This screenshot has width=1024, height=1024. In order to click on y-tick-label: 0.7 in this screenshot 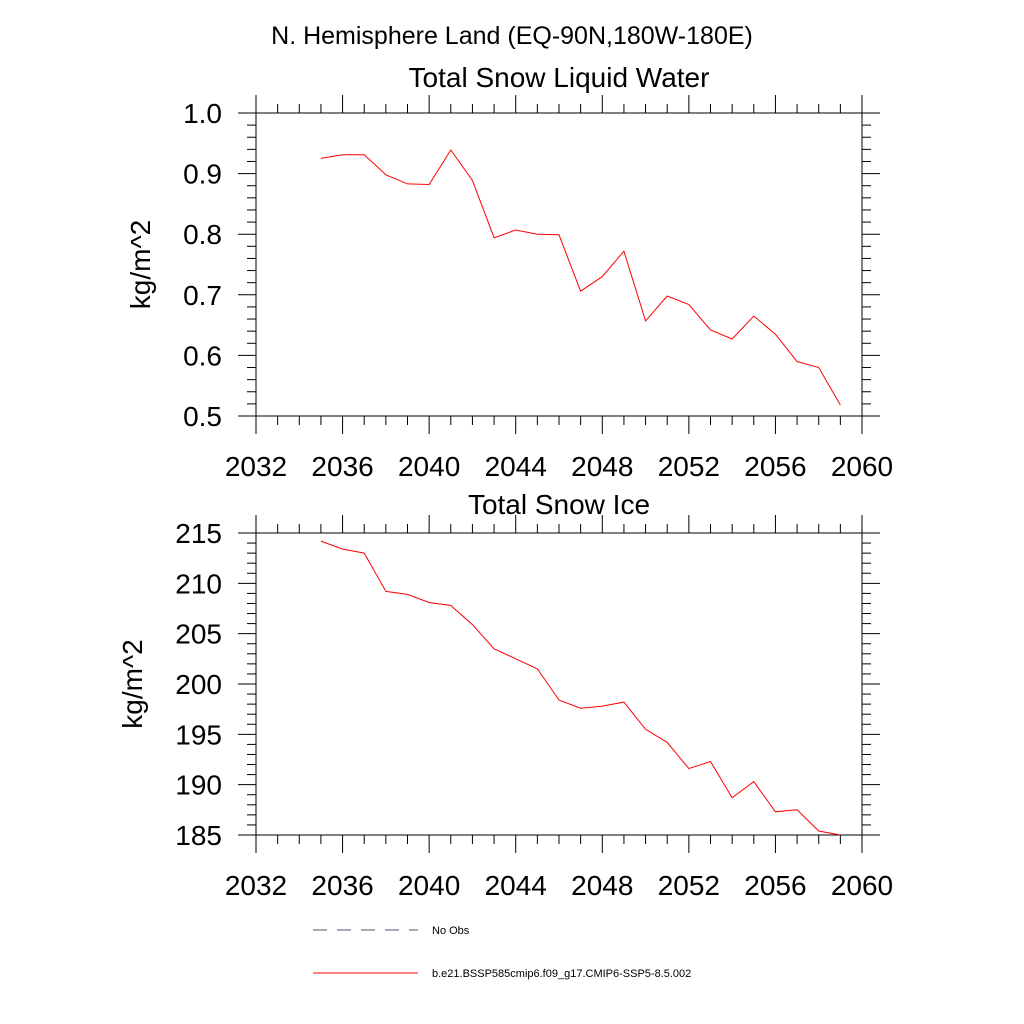, I will do `click(202, 295)`.